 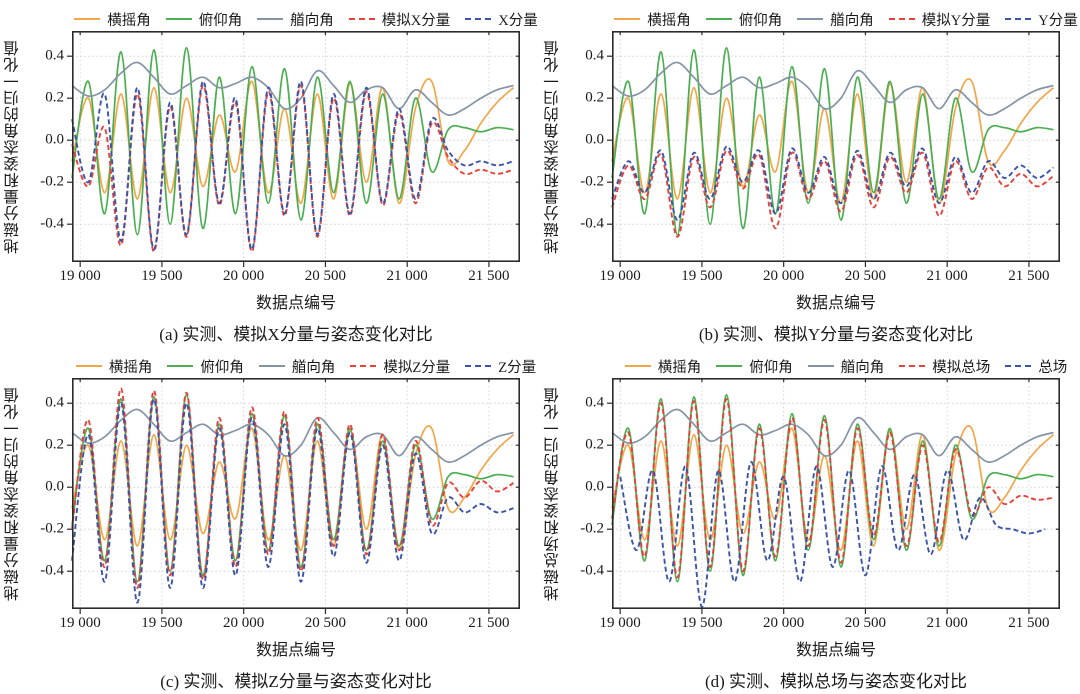 I want to click on legend-item: 模拟X分量, so click(x=399, y=19).